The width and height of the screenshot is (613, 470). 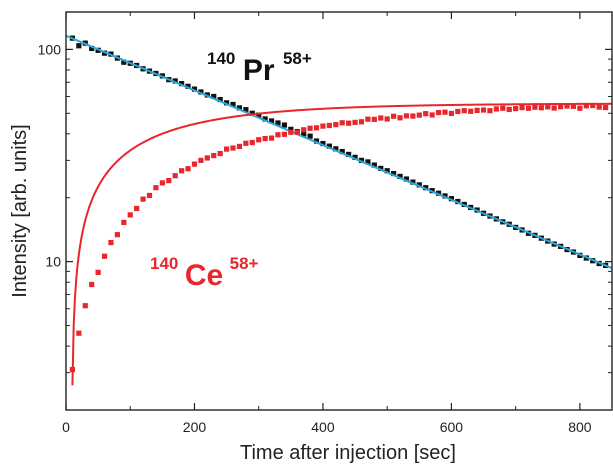 I want to click on x-tick-label: 800, so click(x=580, y=427).